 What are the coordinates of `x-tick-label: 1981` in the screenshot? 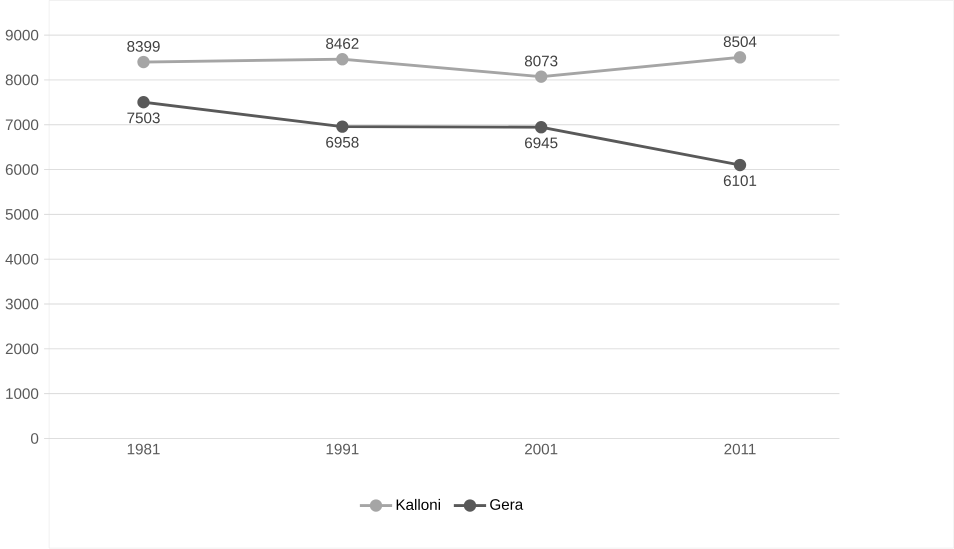 It's located at (144, 449).